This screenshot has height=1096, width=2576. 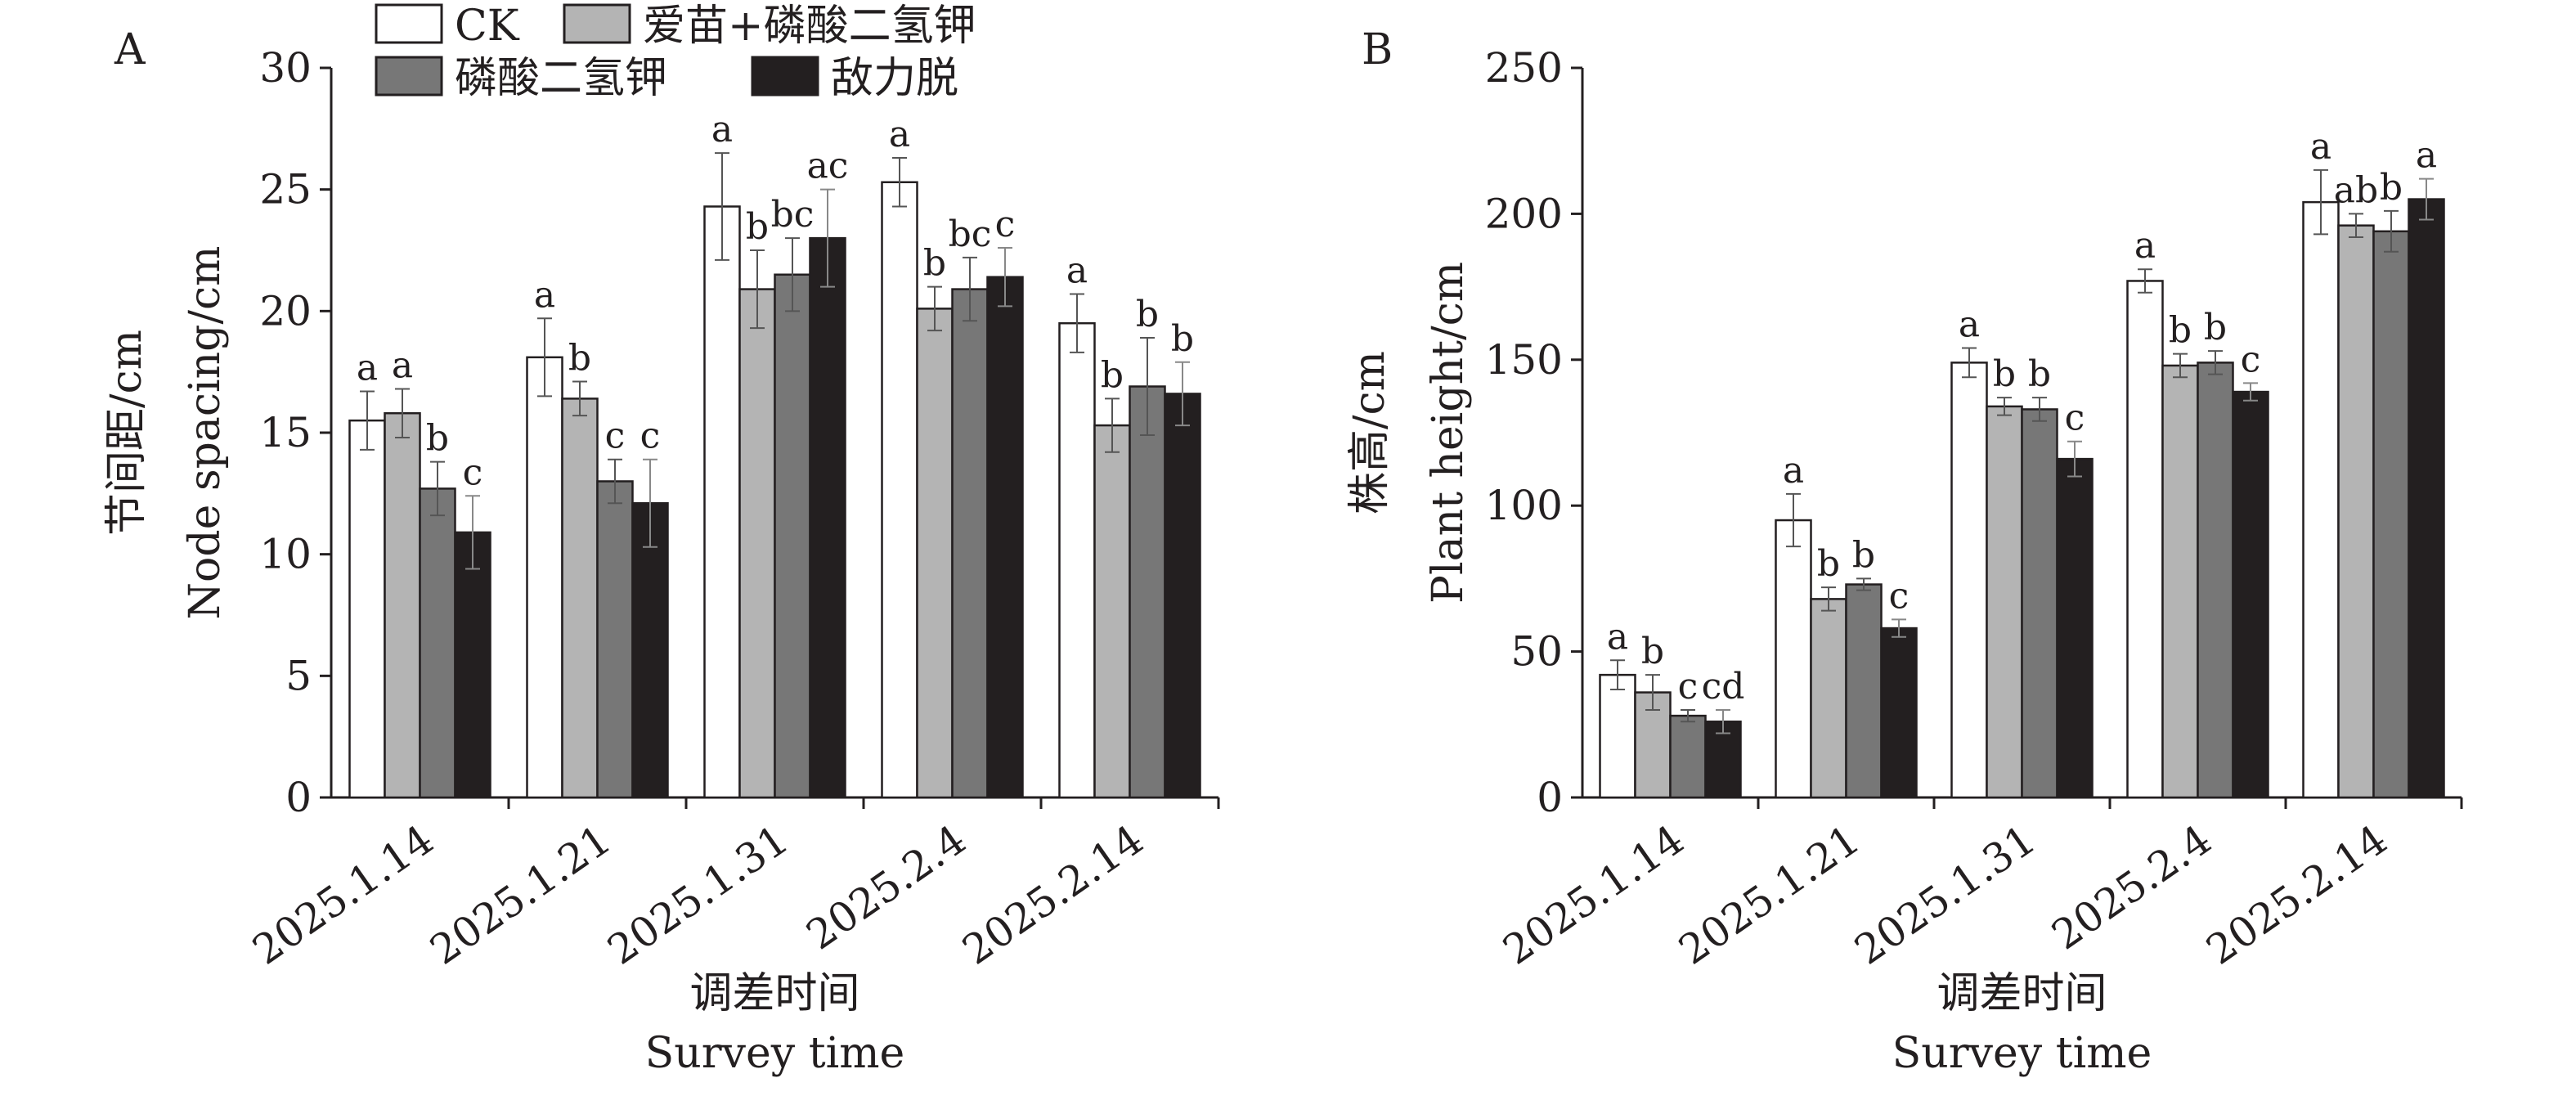 I want to click on panel-label: B, so click(x=1378, y=49).